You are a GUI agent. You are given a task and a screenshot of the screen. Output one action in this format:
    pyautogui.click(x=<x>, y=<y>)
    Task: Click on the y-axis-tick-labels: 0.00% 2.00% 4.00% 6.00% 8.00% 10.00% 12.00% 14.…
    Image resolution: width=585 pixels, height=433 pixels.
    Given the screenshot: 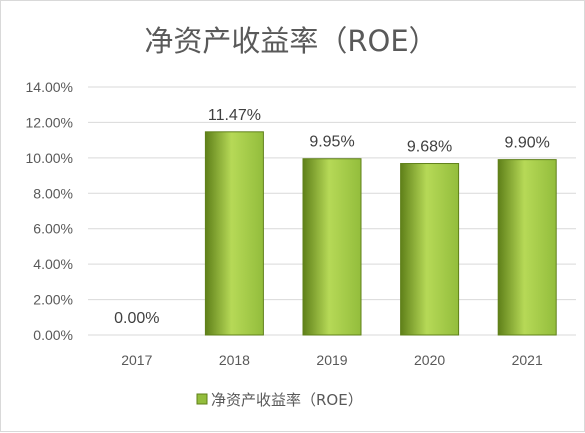 What is the action you would take?
    pyautogui.click(x=49, y=211)
    